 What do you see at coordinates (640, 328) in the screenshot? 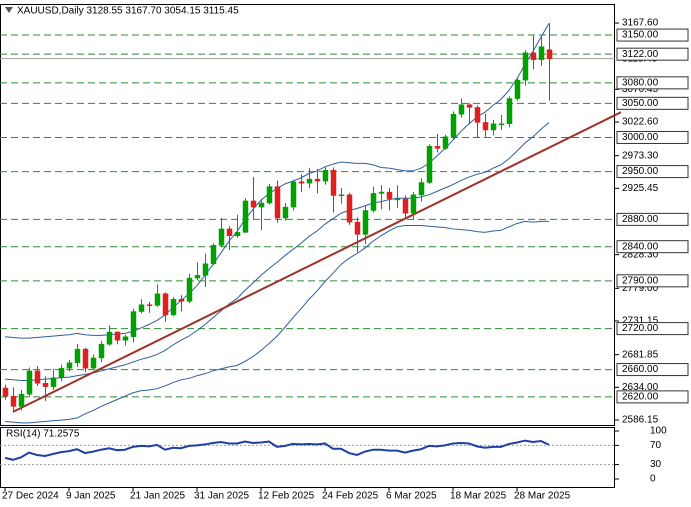
I see `level-label: 2720.00` at bounding box center [640, 328].